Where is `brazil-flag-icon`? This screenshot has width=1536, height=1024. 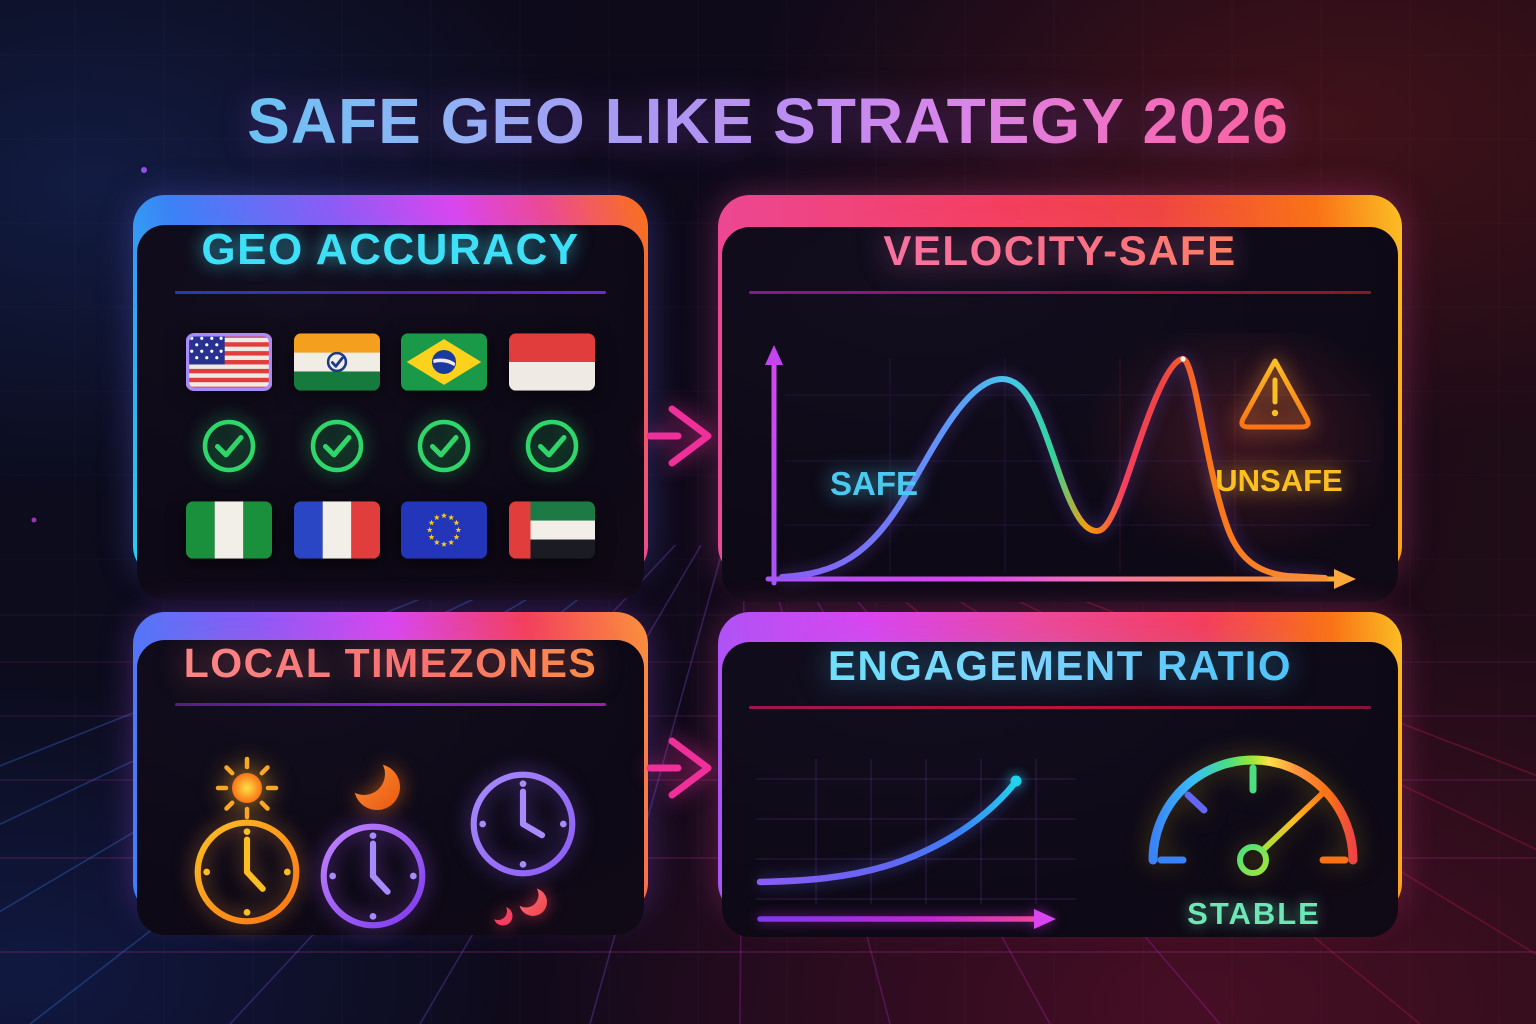
brazil-flag-icon is located at coordinates (444, 362).